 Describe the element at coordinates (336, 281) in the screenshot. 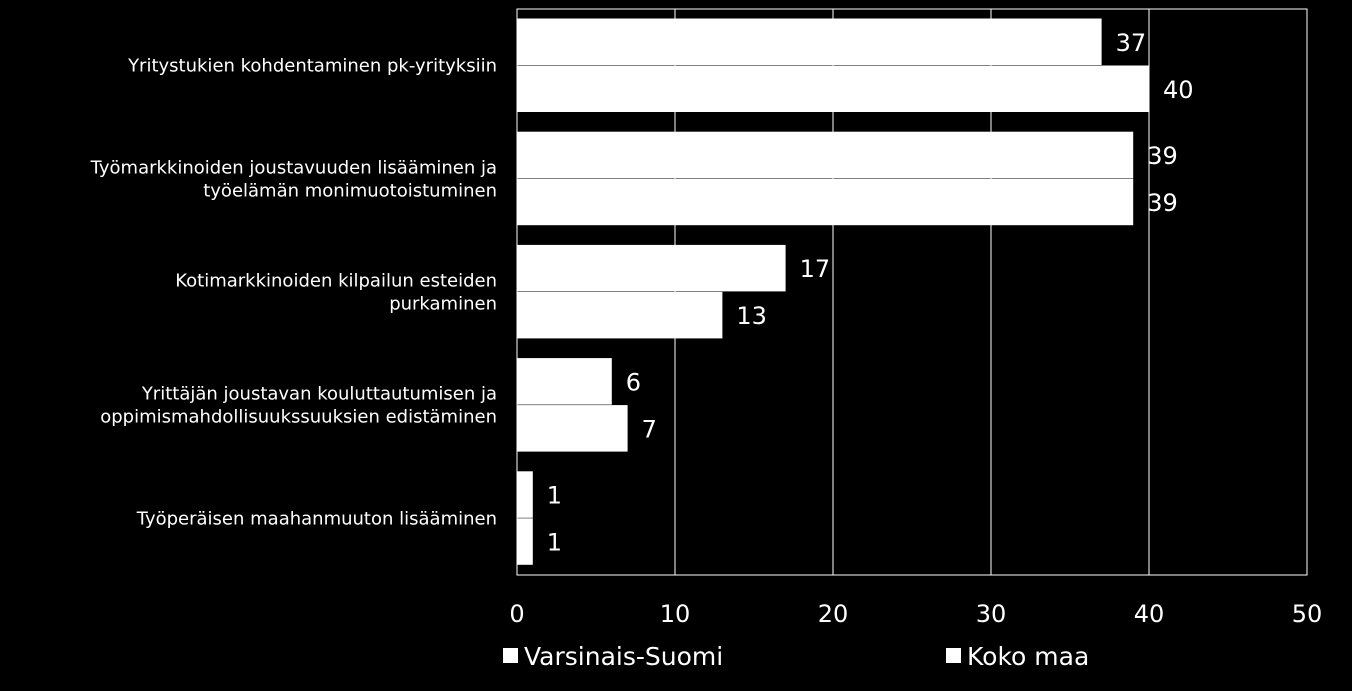

I see `category-label: Kotimarkkinoiden kilpailun esteiden` at that location.